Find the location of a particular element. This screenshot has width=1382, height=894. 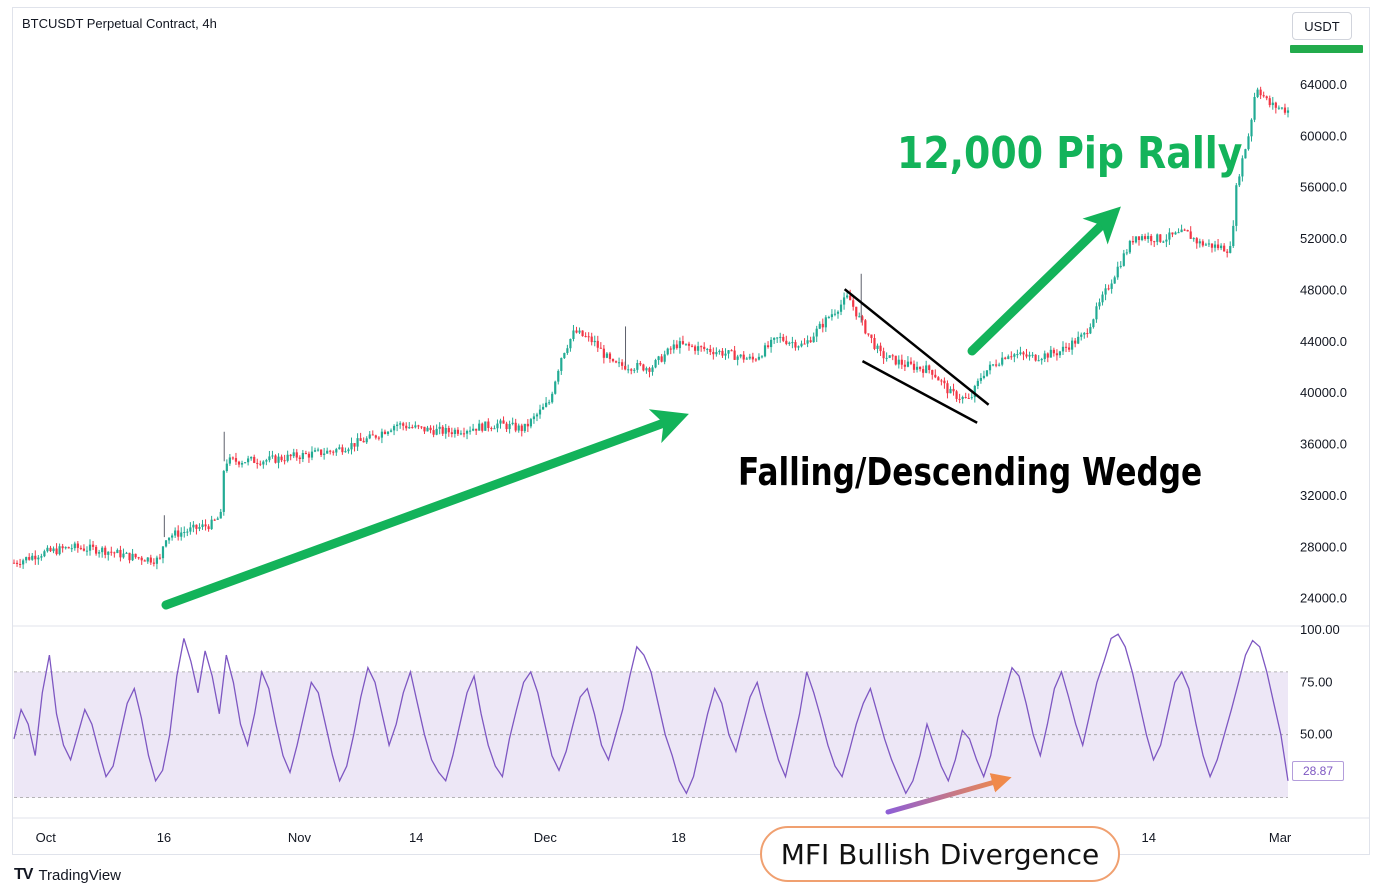

price-tick-label: 40000.0 is located at coordinates (1323, 392).